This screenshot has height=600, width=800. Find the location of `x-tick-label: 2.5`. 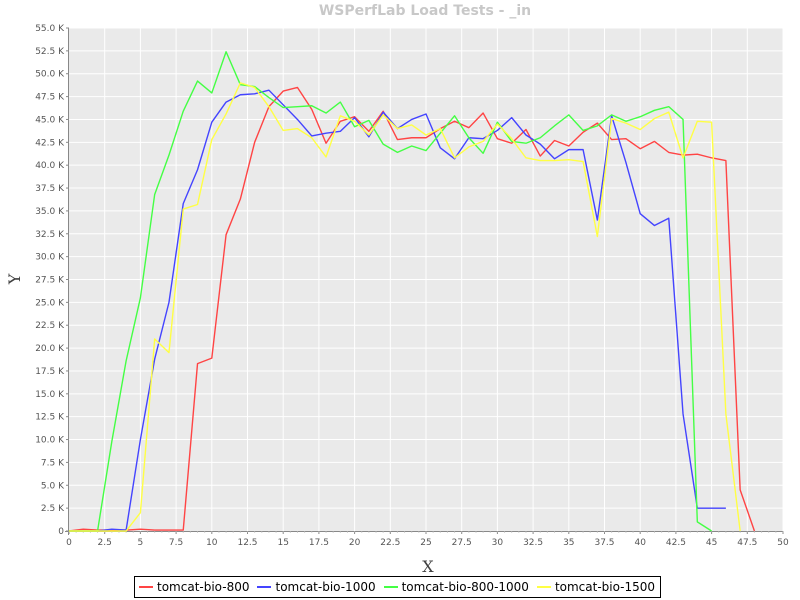

x-tick-label: 2.5 is located at coordinates (105, 543).